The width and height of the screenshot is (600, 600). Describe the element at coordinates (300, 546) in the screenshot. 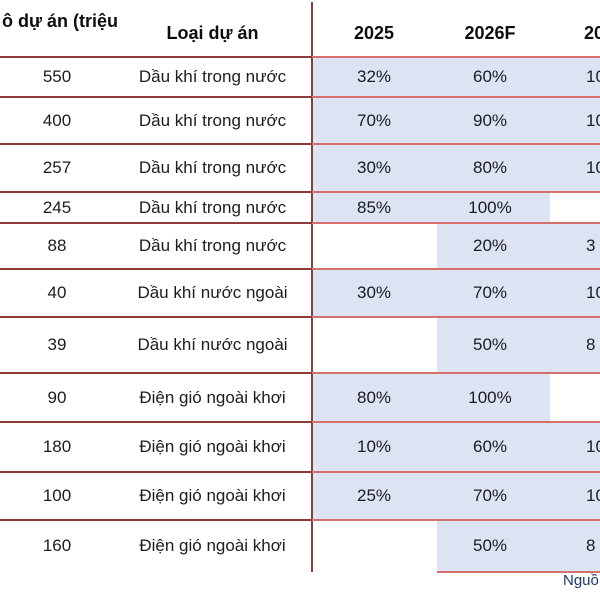

I see `table-row: 160 Điện gió ngoài khơi 50% 8` at that location.